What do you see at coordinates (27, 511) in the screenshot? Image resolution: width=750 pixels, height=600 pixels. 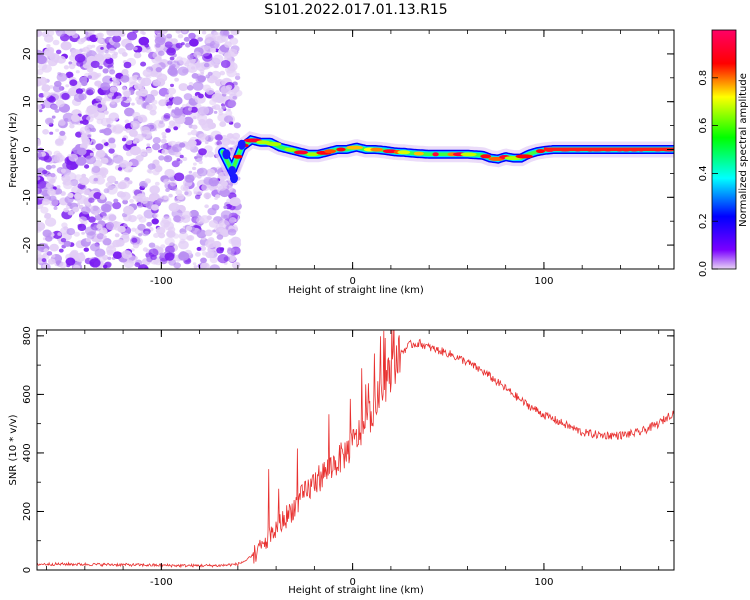 I see `y-tick-label: 200` at bounding box center [27, 511].